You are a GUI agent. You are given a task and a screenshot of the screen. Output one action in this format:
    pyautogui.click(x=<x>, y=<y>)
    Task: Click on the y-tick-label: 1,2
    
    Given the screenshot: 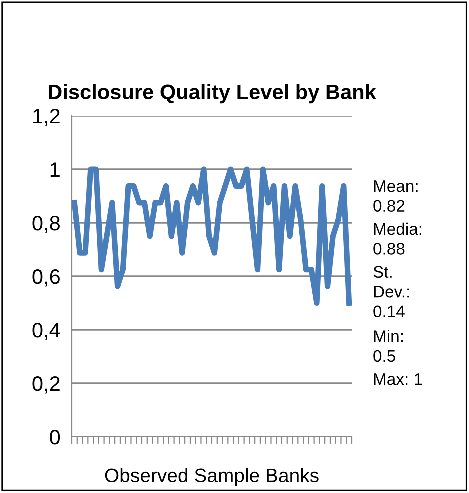 What is the action you would take?
    pyautogui.click(x=47, y=117)
    